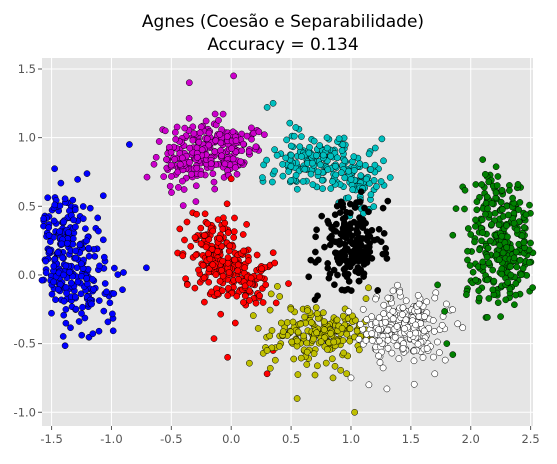  I want to click on y-axis: -1.0-0.50.00.51.01.5, so click(28, 240).